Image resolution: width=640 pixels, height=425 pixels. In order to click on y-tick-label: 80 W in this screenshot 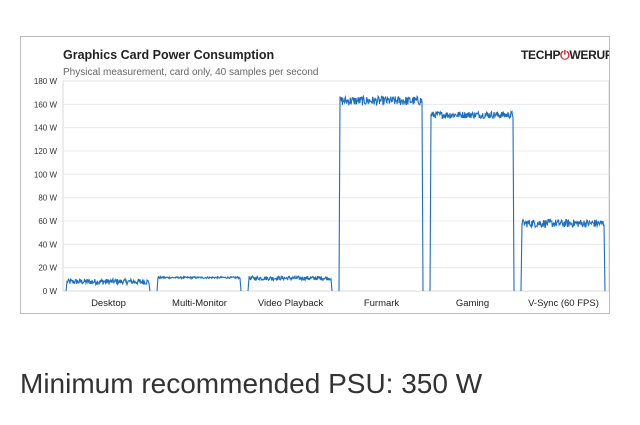, I will do `click(47, 198)`.